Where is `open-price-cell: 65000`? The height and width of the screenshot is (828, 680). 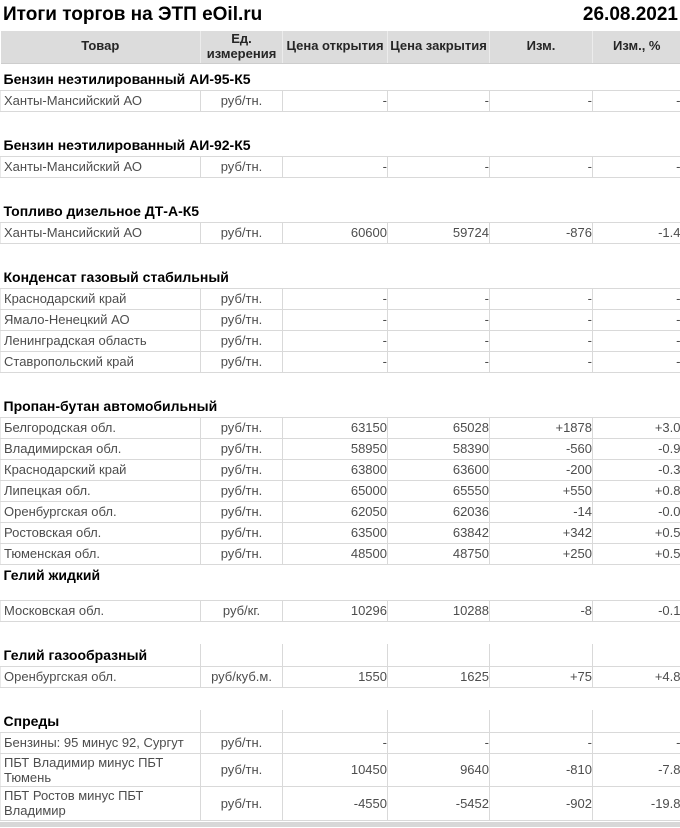 open-price-cell: 65000 is located at coordinates (335, 491).